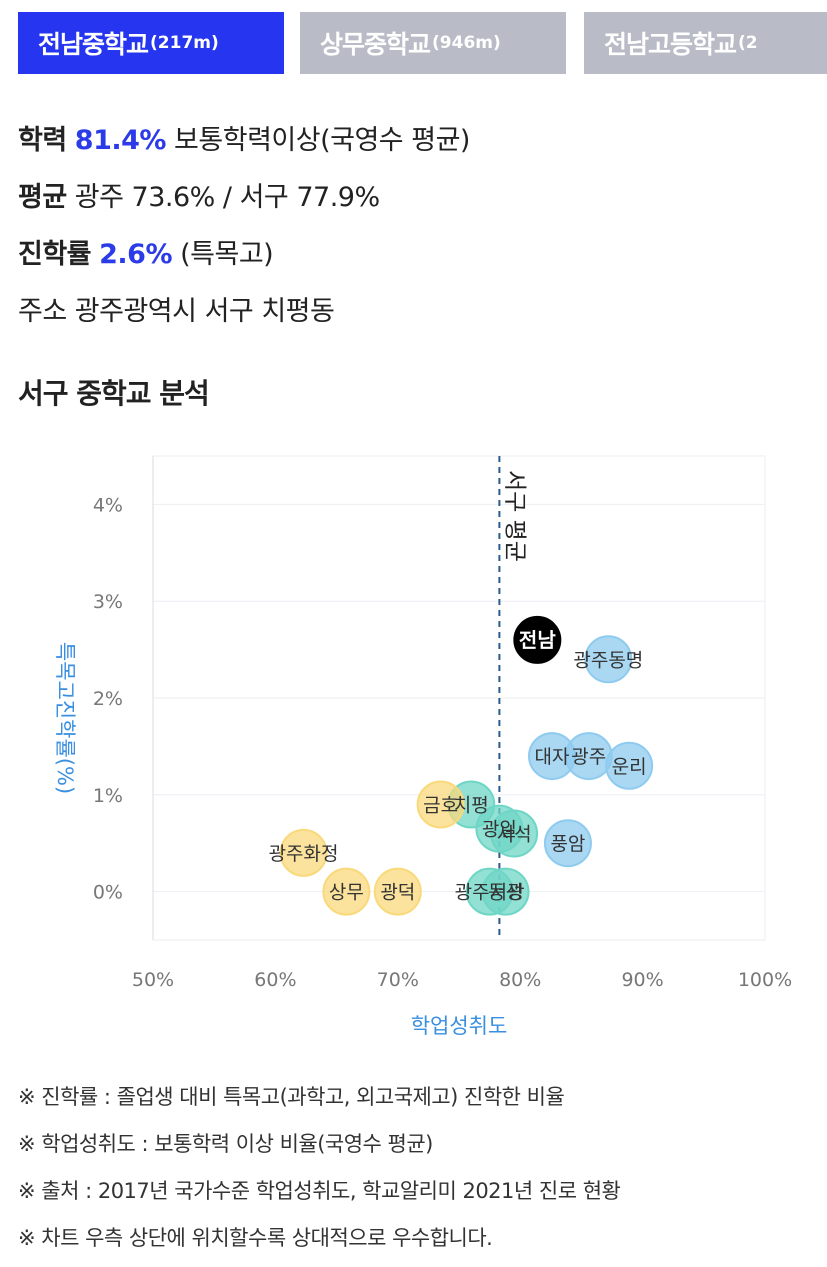 The height and width of the screenshot is (1267, 827). I want to click on advancement-row: 진학률 2.6% (특목고), so click(244, 254).